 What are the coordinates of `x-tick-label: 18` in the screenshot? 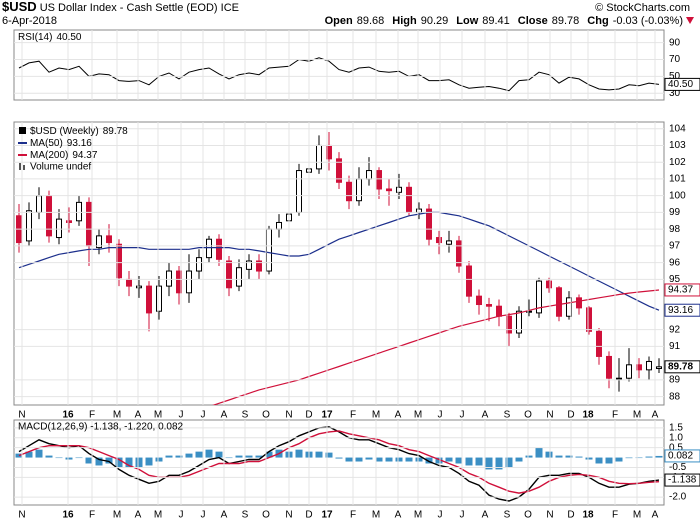 It's located at (588, 515).